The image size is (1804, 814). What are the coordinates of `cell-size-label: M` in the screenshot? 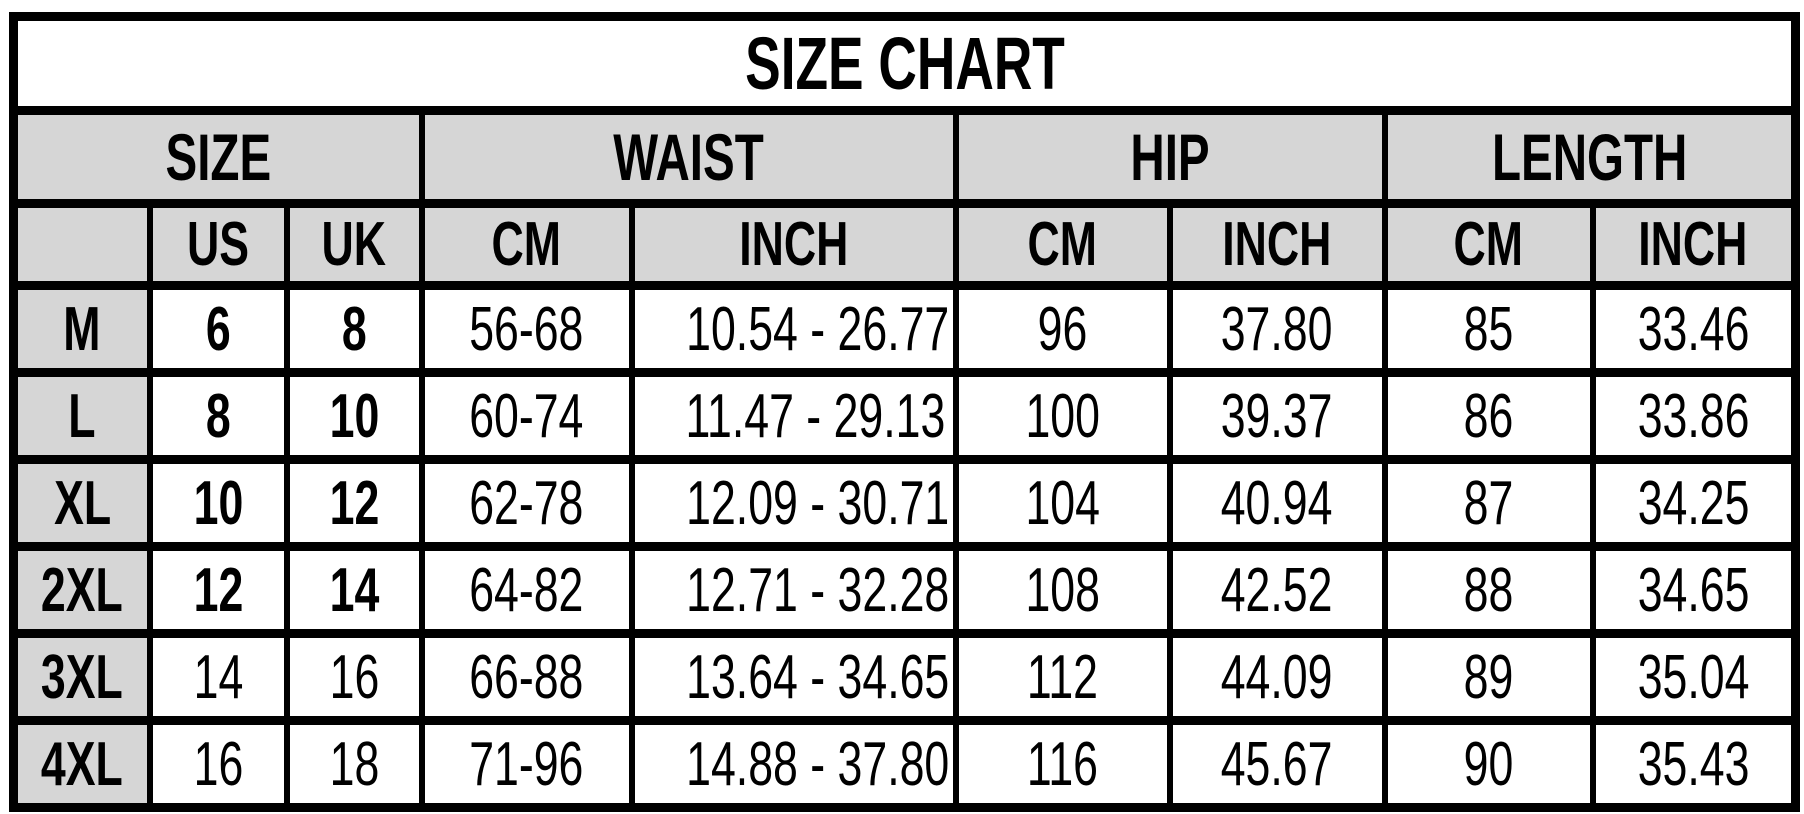 It's located at (81, 329).